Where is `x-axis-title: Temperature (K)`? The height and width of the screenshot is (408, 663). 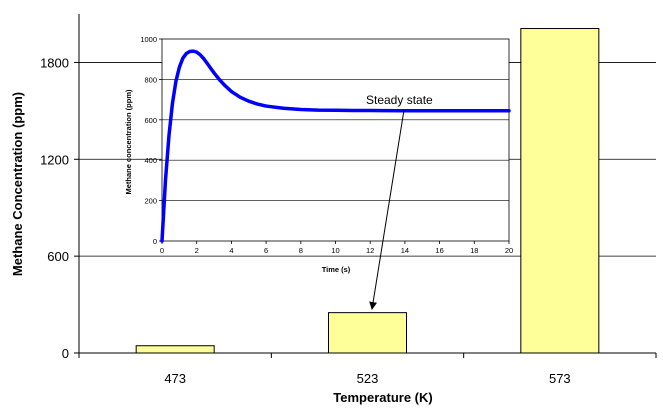
x-axis-title: Temperature (K) is located at coordinates (382, 397).